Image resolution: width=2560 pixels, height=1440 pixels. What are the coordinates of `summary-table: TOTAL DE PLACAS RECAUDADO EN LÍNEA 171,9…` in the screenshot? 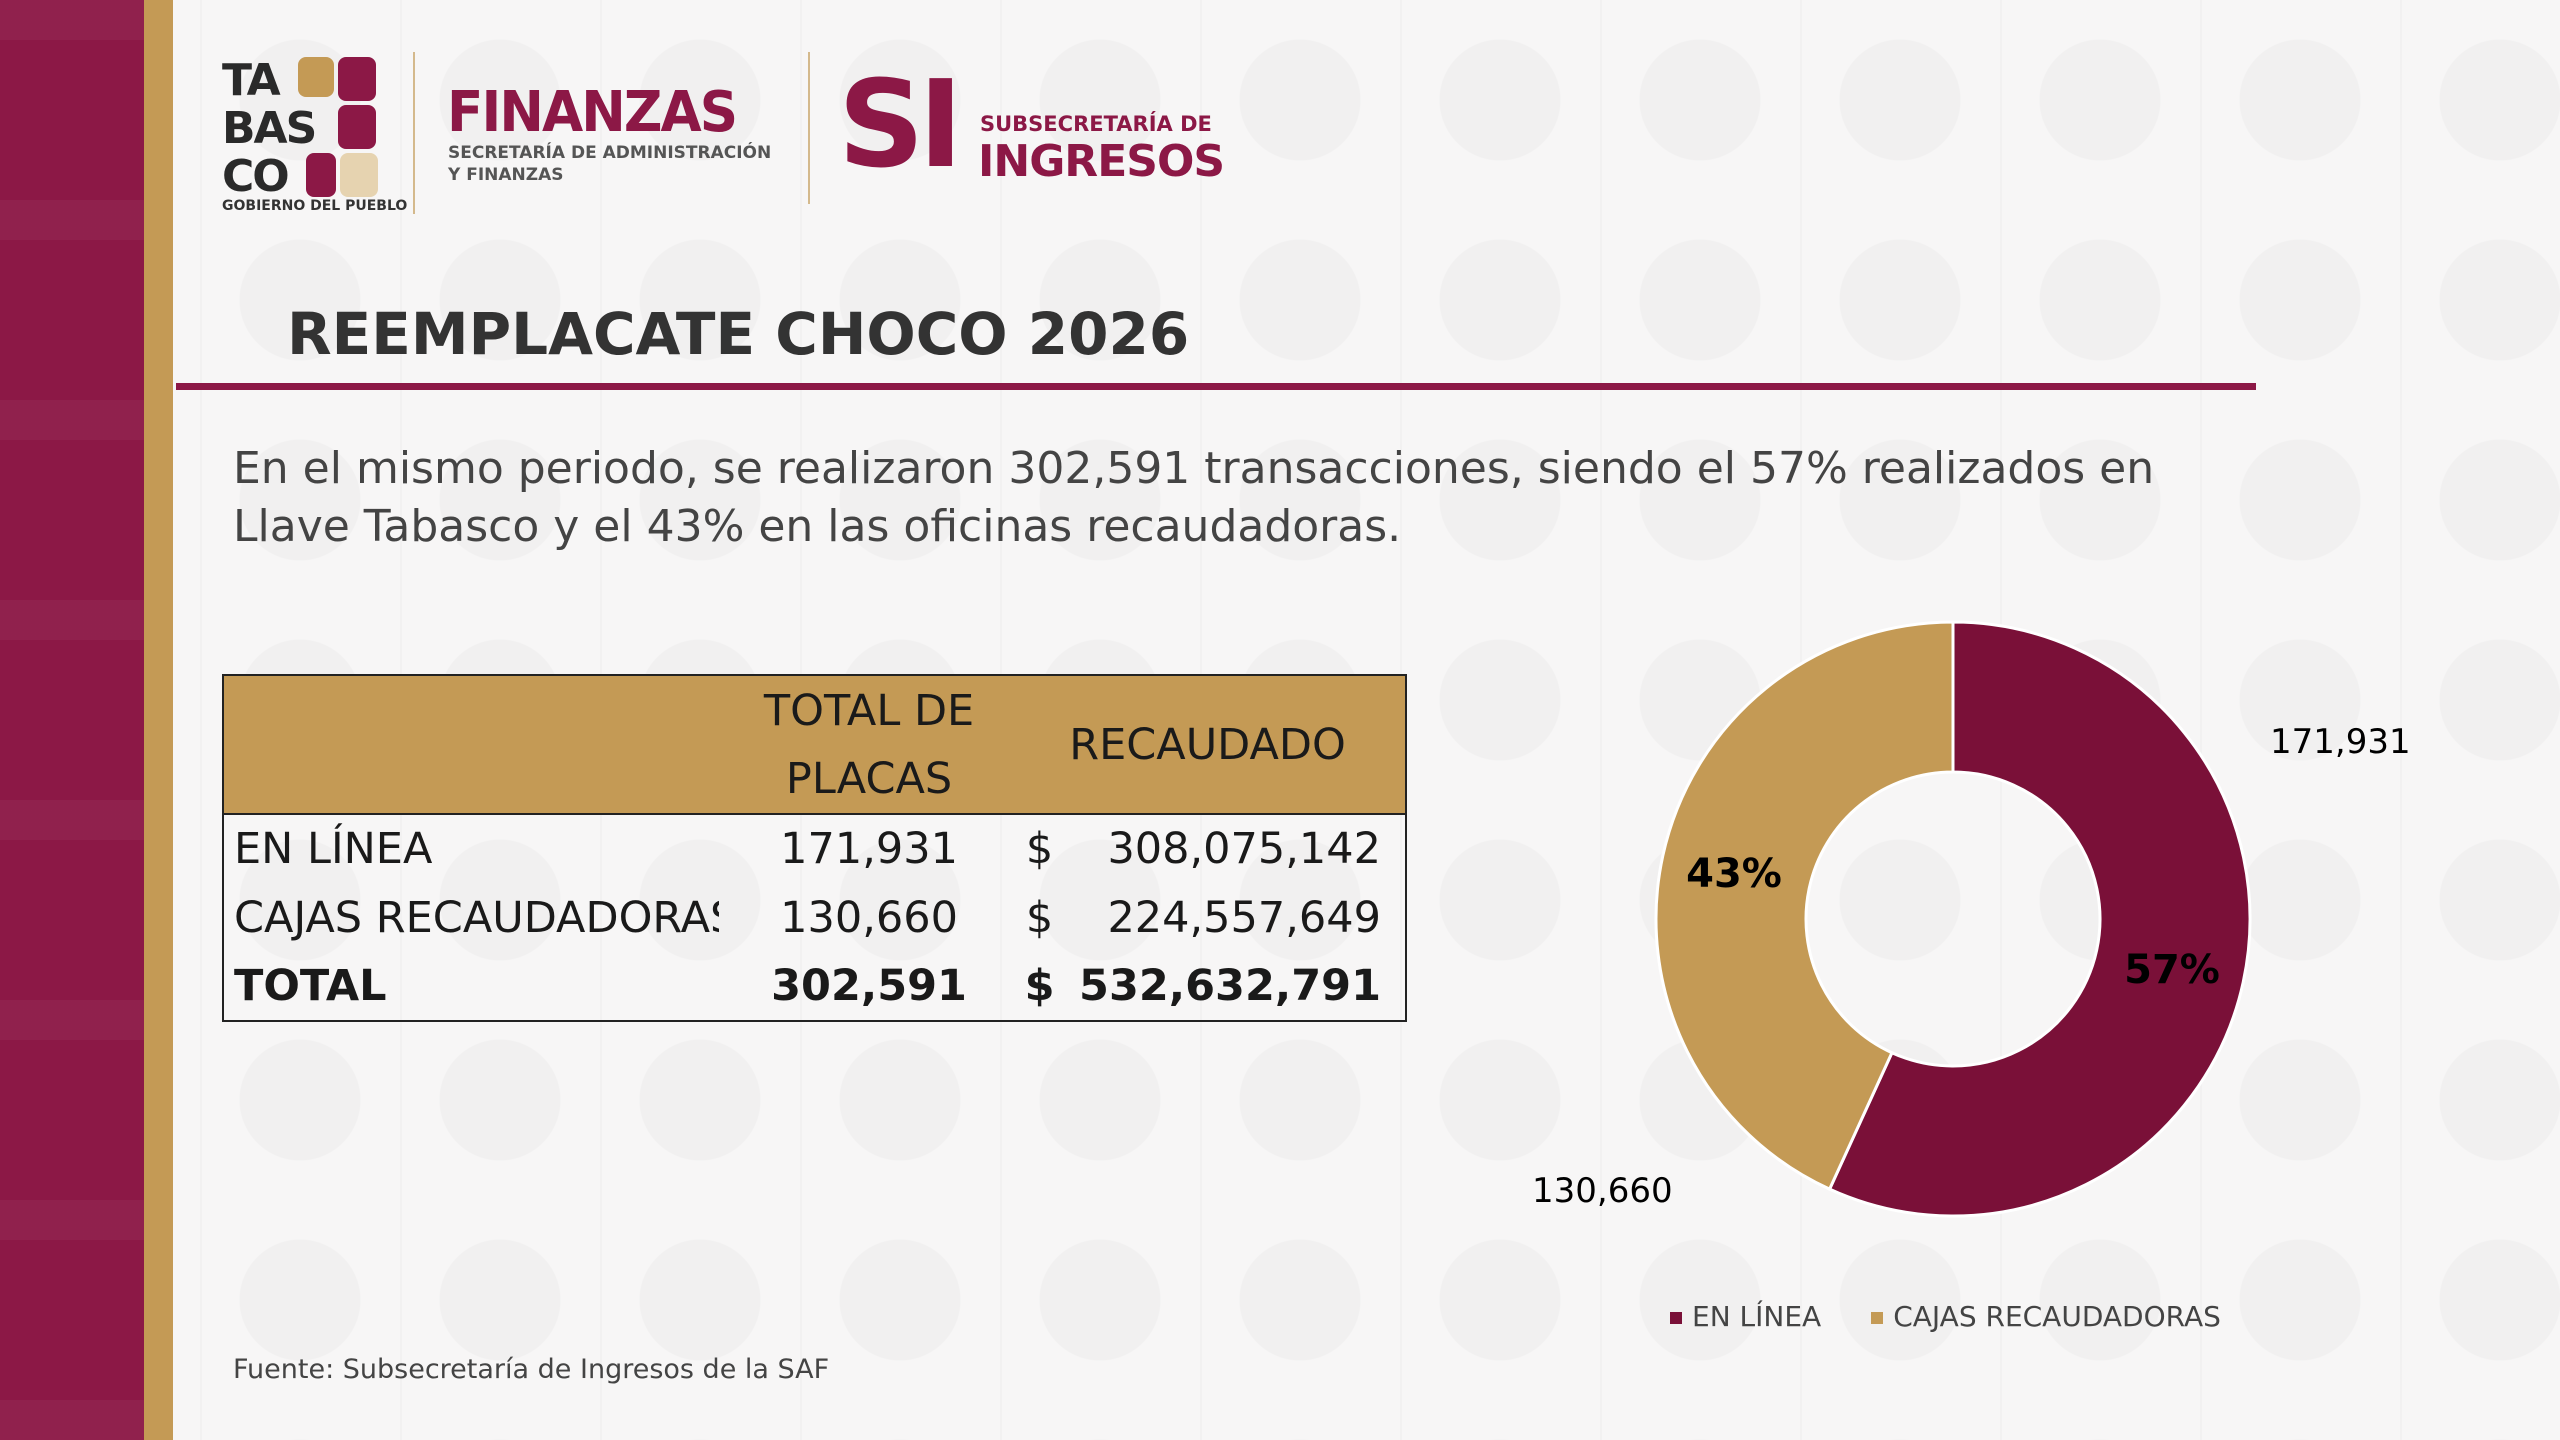 It's located at (814, 848).